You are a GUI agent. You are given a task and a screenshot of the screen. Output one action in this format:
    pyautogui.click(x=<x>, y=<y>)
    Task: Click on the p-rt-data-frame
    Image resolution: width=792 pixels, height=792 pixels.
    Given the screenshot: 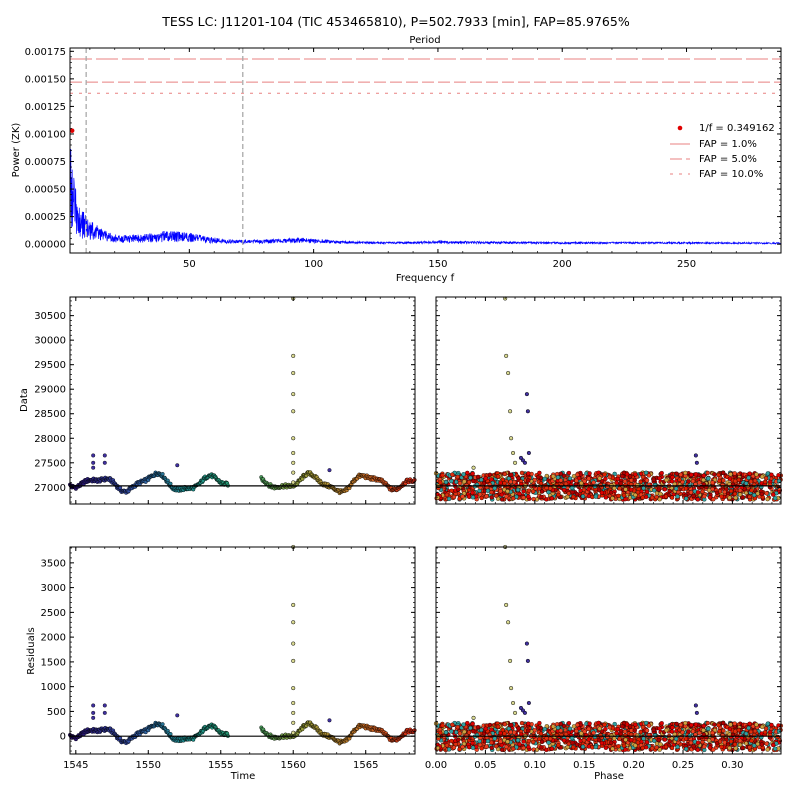 What is the action you would take?
    pyautogui.click(x=242, y=650)
    